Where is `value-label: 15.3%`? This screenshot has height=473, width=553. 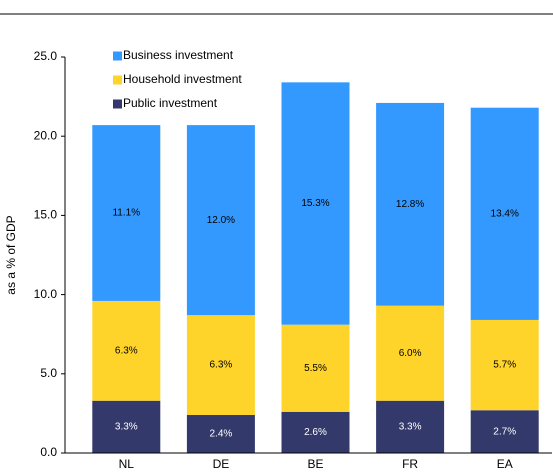
value-label: 15.3% is located at coordinates (315, 203).